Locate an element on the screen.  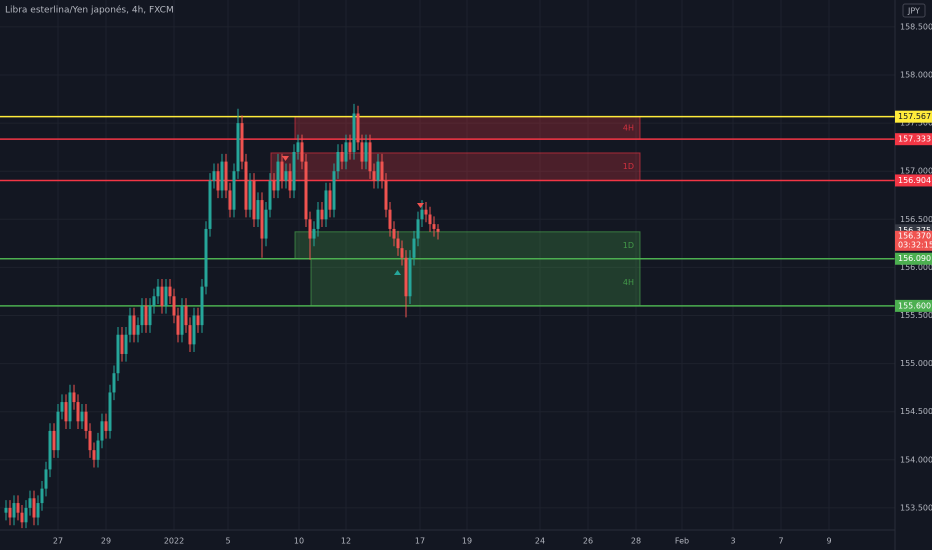
x-tick-label: 2022 is located at coordinates (174, 541).